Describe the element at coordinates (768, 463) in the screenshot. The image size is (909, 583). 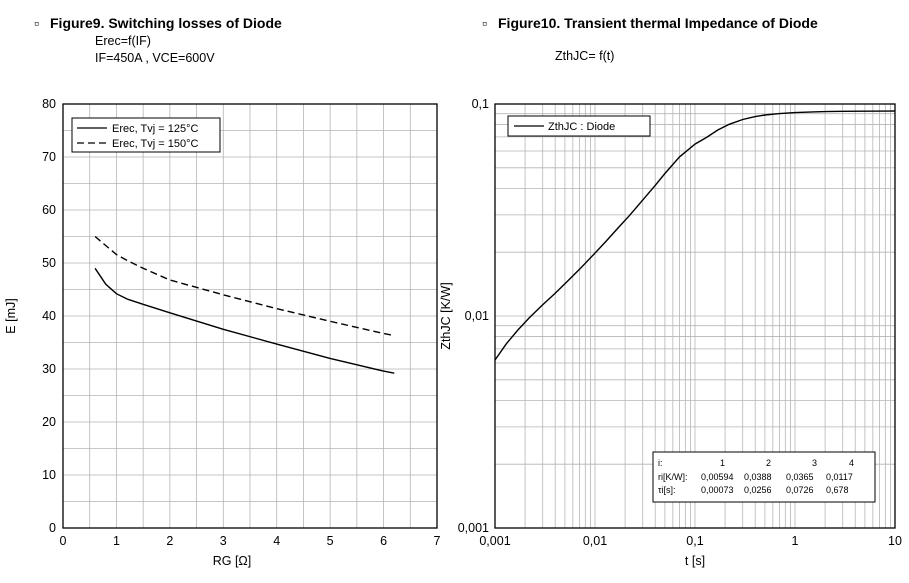
I see `params-header-2: 2` at that location.